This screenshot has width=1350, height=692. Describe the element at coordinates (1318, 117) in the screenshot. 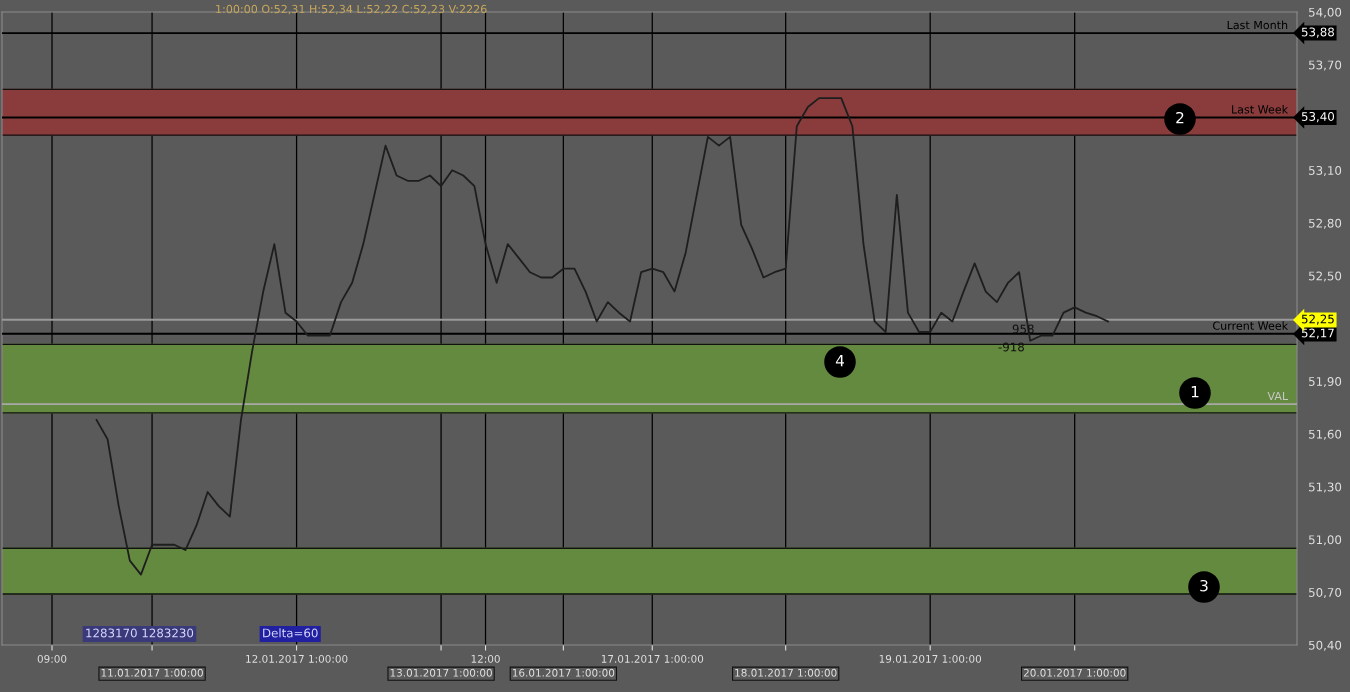

I see `text: 53,40` at that location.